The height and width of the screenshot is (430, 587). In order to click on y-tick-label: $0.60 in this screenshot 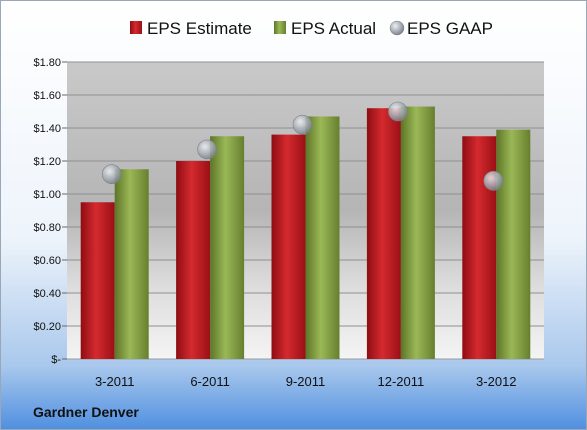, I will do `click(47, 261)`.